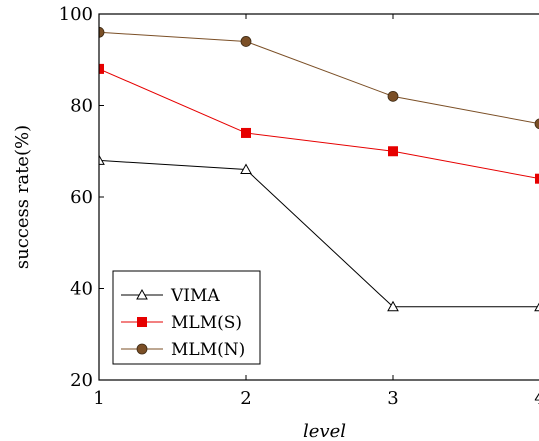 The width and height of the screenshot is (539, 441). I want to click on legend-label: VIMA, so click(195, 296).